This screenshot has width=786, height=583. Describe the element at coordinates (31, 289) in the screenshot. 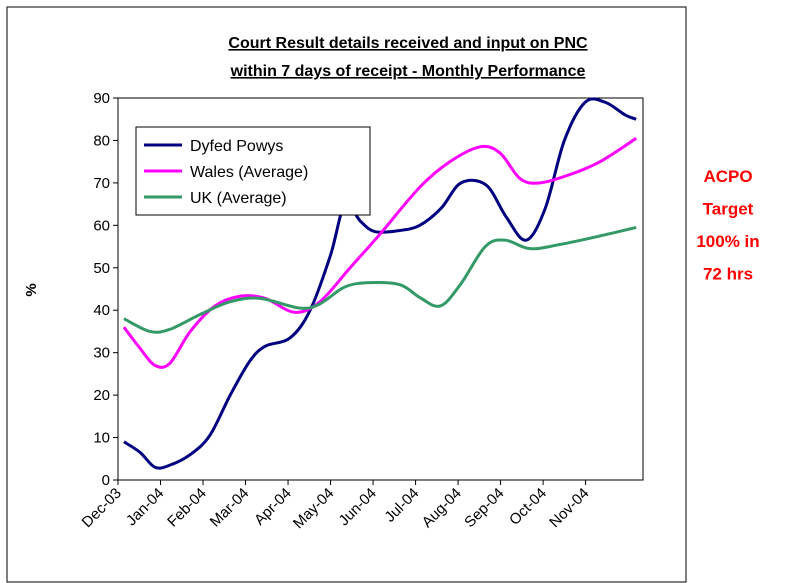

I see `y-axis-label: %` at that location.